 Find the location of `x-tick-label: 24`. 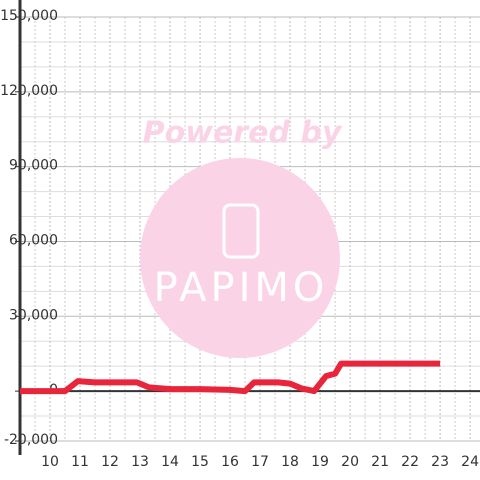

x-tick-label: 24 is located at coordinates (470, 462).